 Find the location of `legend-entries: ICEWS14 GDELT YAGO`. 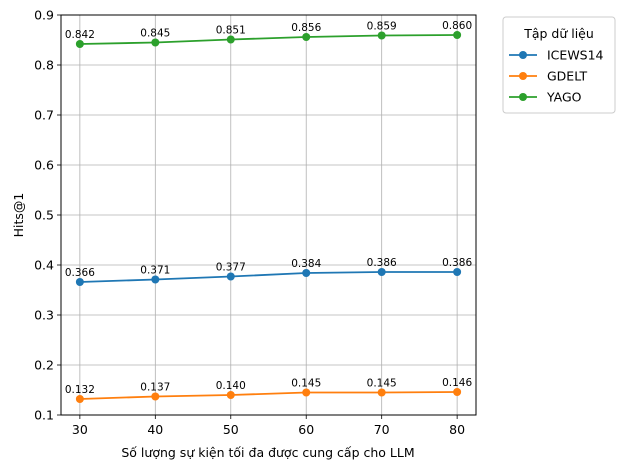

legend-entries: ICEWS14 GDELT YAGO is located at coordinates (556, 76).